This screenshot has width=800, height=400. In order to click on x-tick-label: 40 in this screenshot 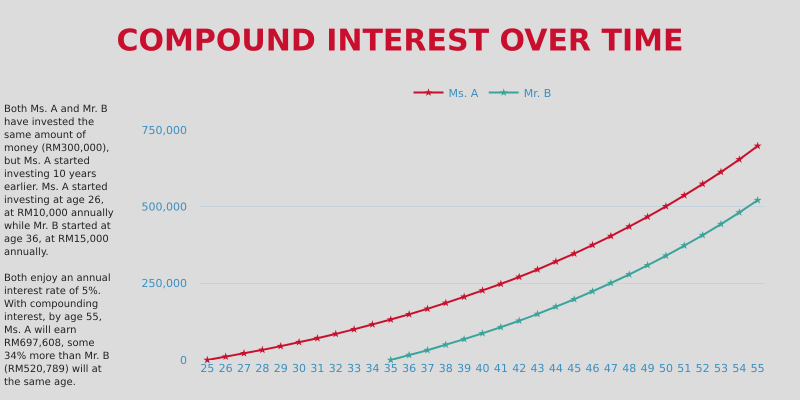, I will do `click(483, 368)`.